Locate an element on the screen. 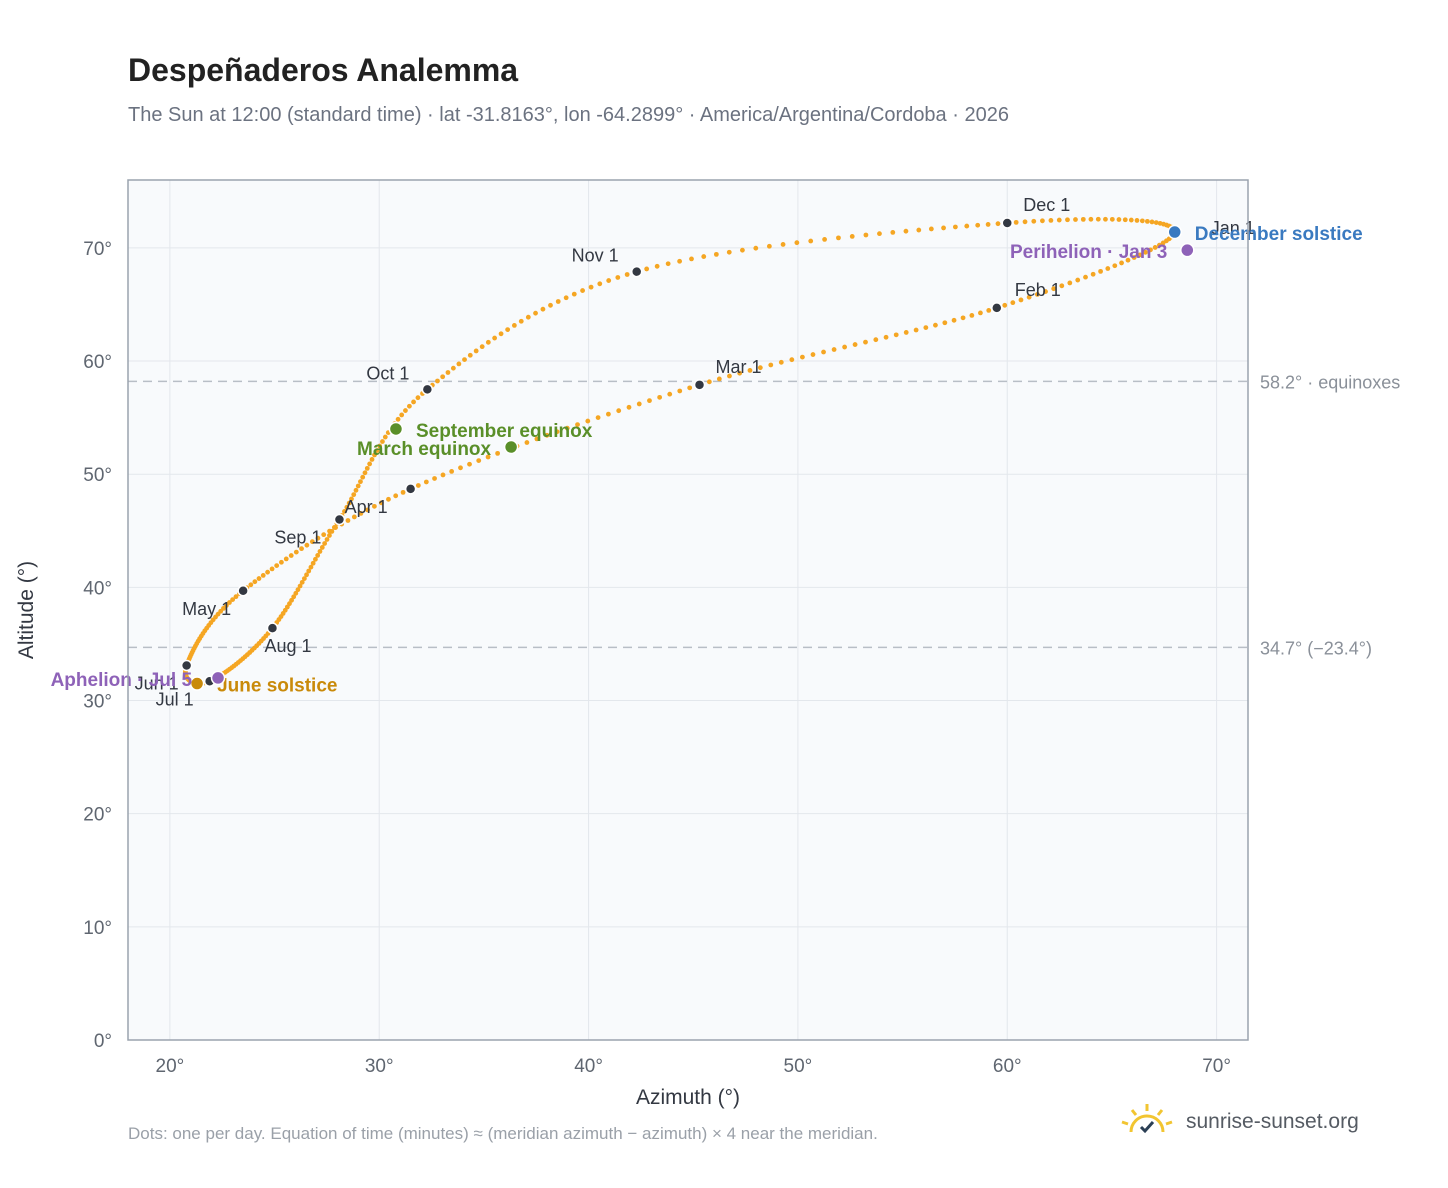 This screenshot has width=1448, height=1188. brand-name: sunrise-sunset.org is located at coordinates (1272, 1121).